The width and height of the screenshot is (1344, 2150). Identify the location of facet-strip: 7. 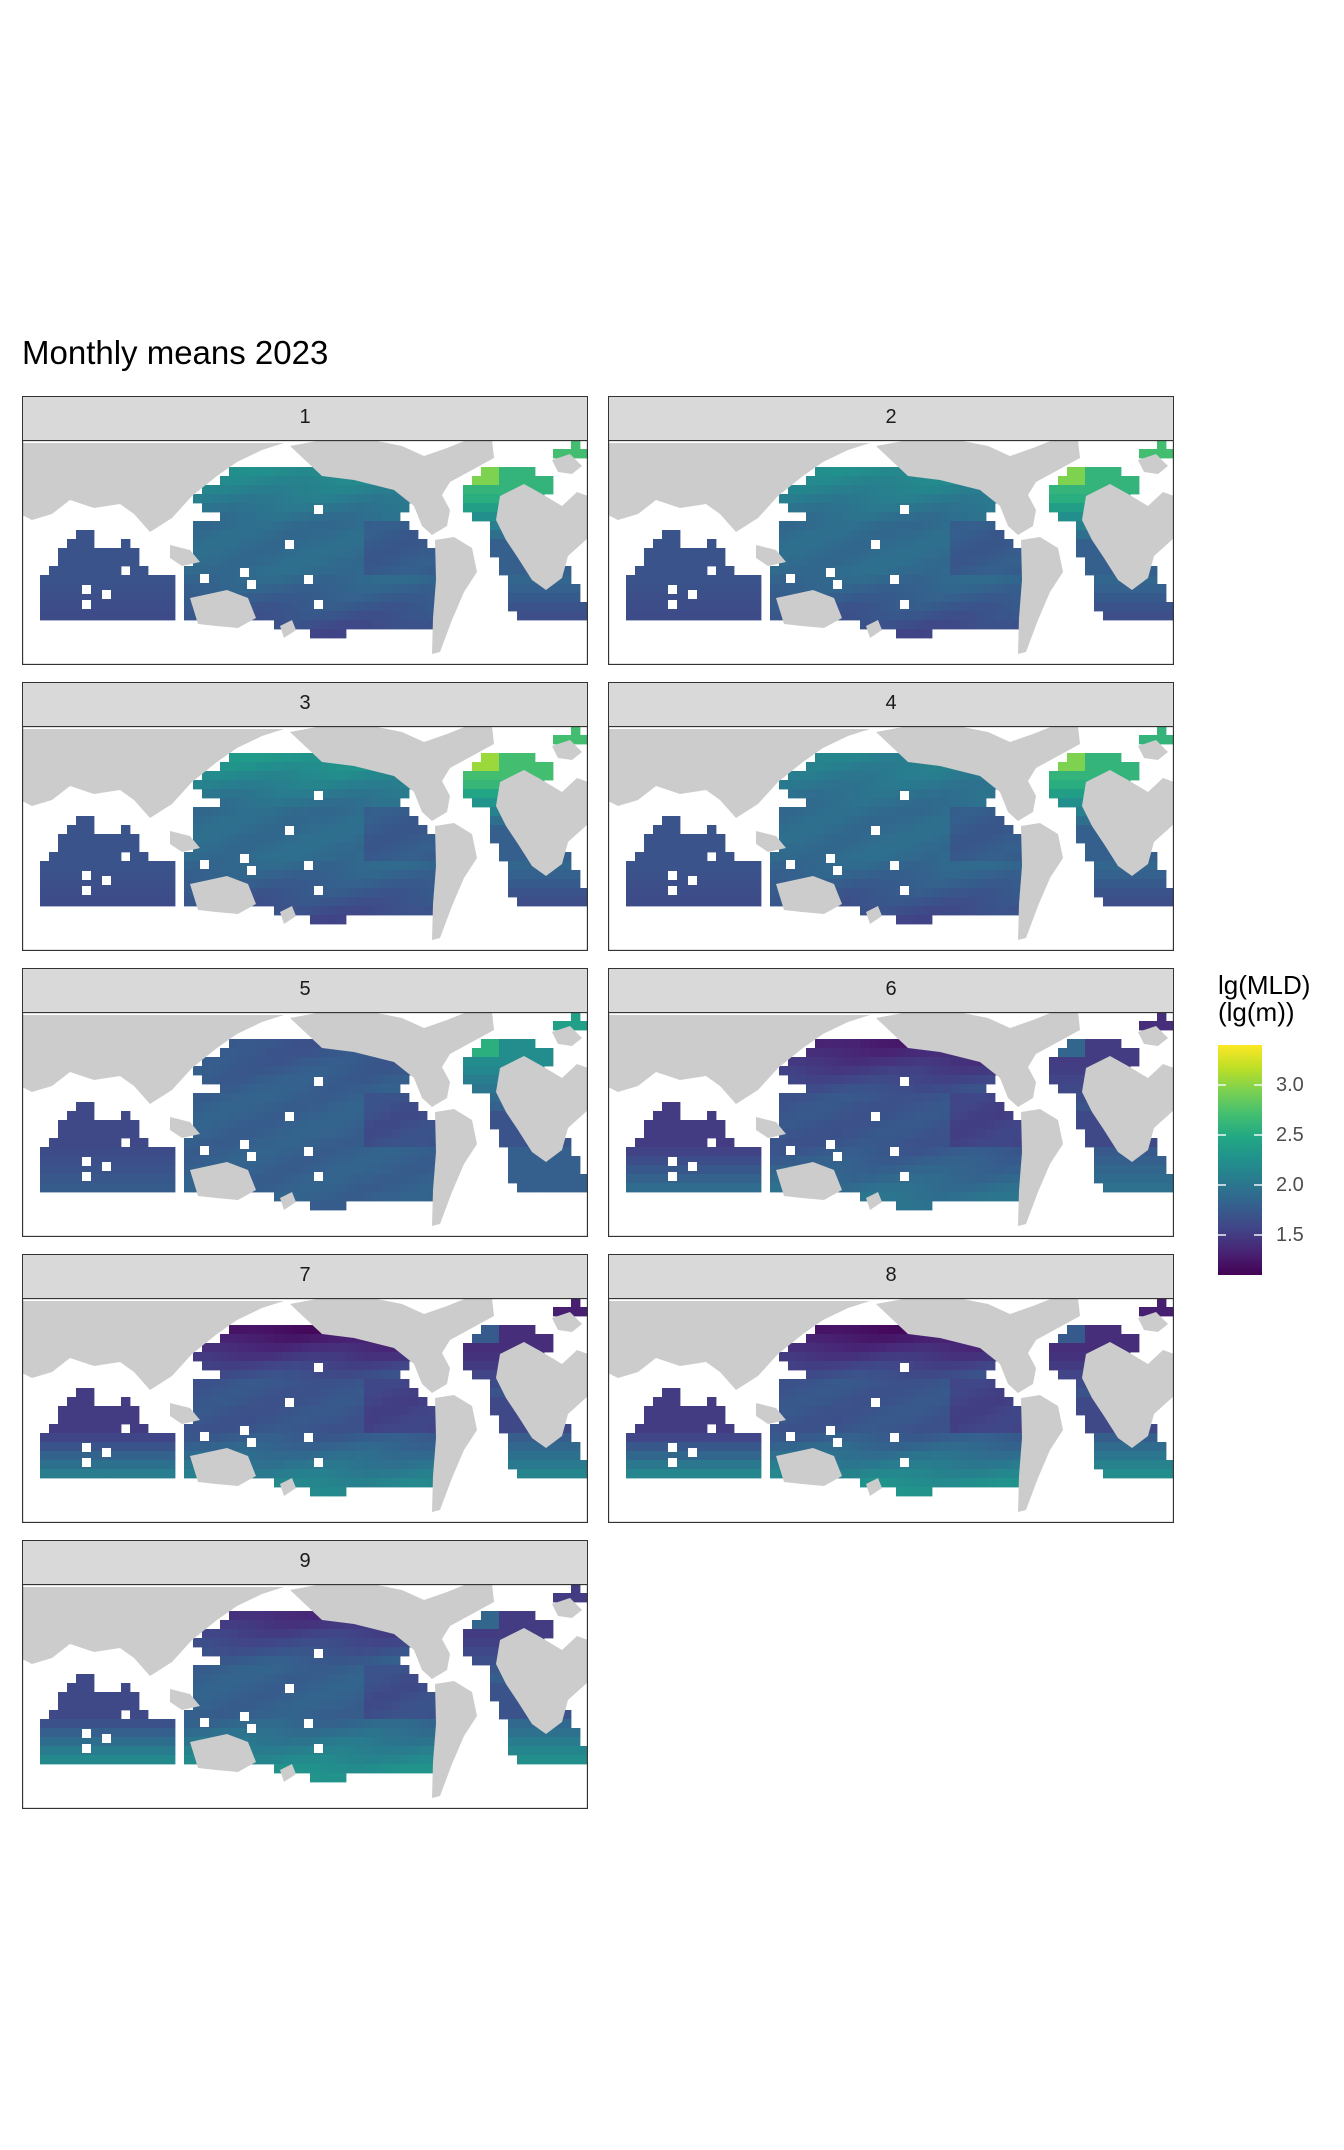
(305, 1276).